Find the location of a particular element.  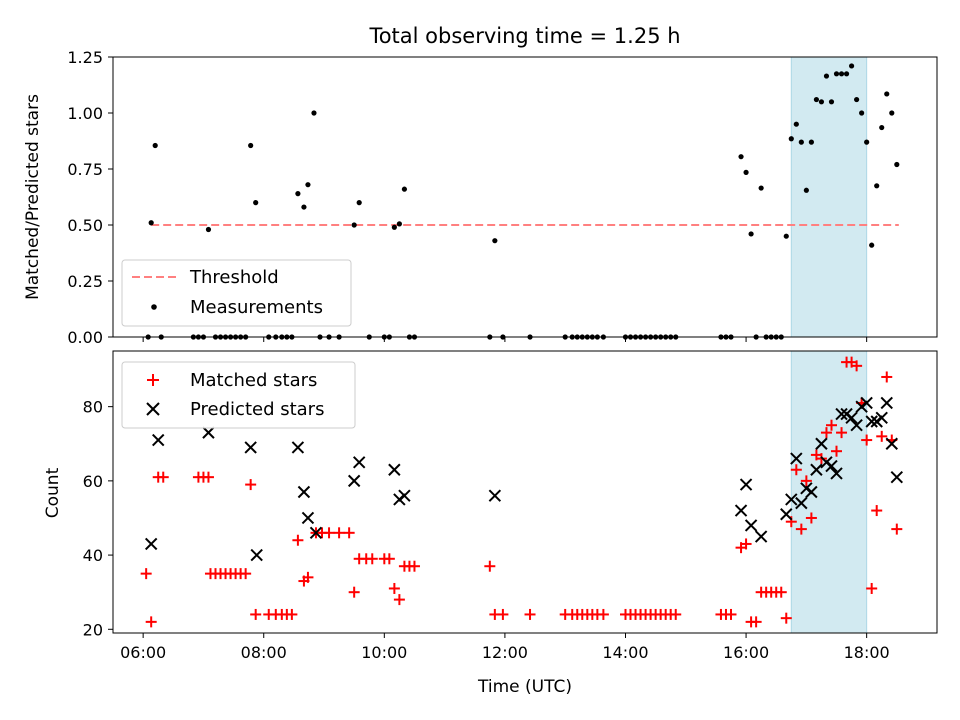

bottom-y-tick-label: 80 is located at coordinates (93, 407).